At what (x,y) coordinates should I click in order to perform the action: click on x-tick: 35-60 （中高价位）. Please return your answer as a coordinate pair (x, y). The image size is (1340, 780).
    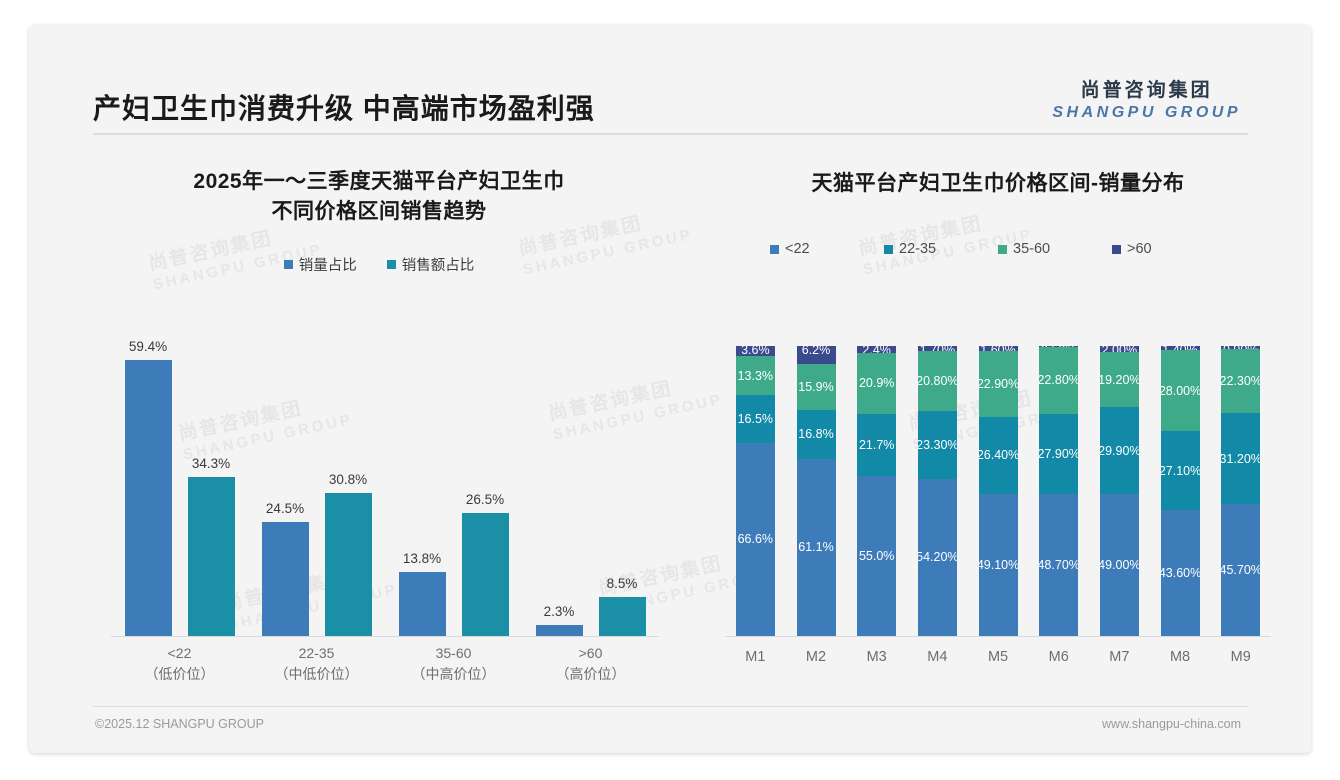
    Looking at the image, I should click on (453, 664).